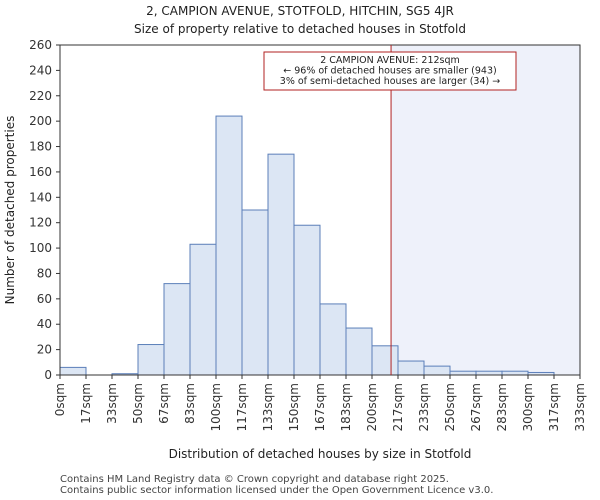  I want to click on y-tick-label: 80, so click(44, 273).